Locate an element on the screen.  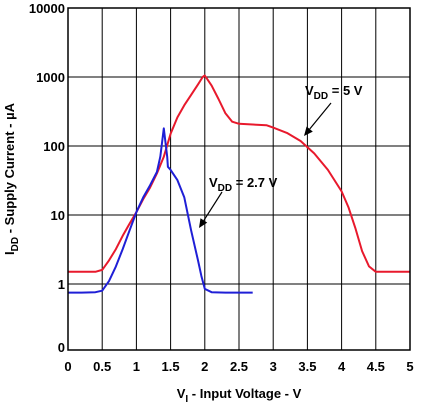
x-axis-title: VI - Input Voltage - V is located at coordinates (239, 395).